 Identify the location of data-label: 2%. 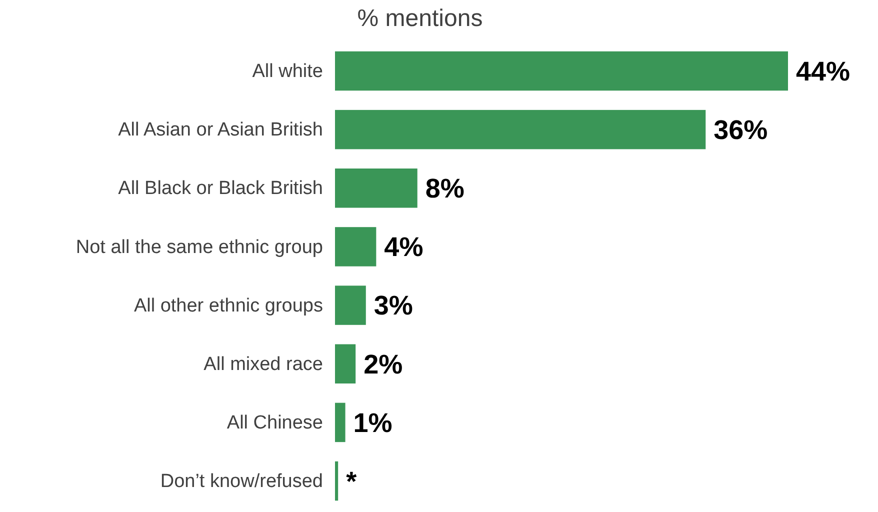
(383, 364).